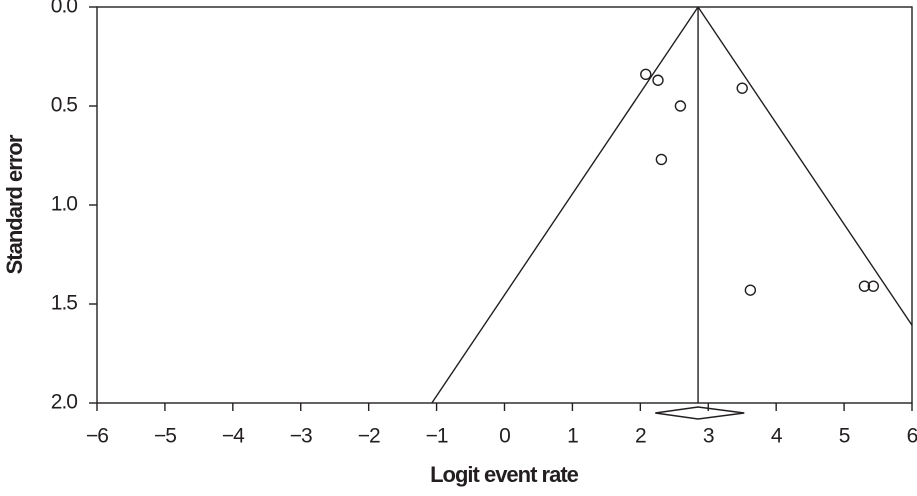  I want to click on x-axis-title: Logit event rate, so click(504, 474).